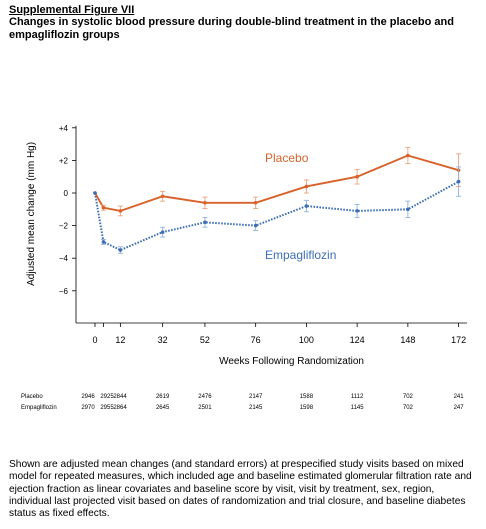  Describe the element at coordinates (163, 340) in the screenshot. I see `x-tick-label: 32` at that location.